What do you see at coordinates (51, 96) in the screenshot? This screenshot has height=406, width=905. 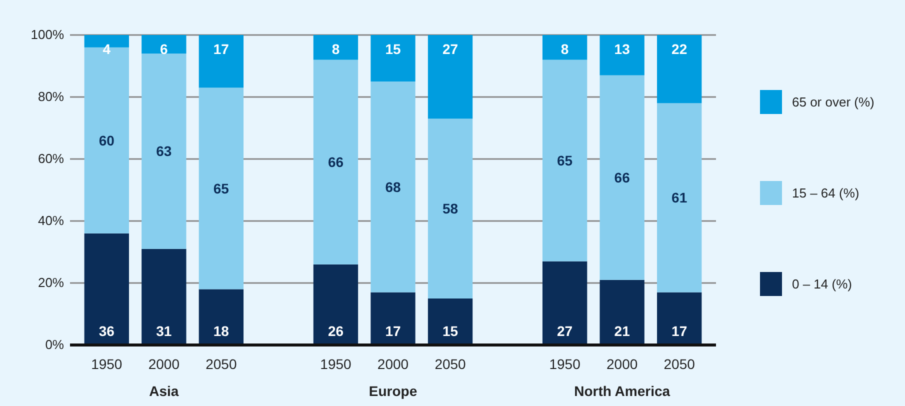 I see `y-tick-label: 80%` at bounding box center [51, 96].